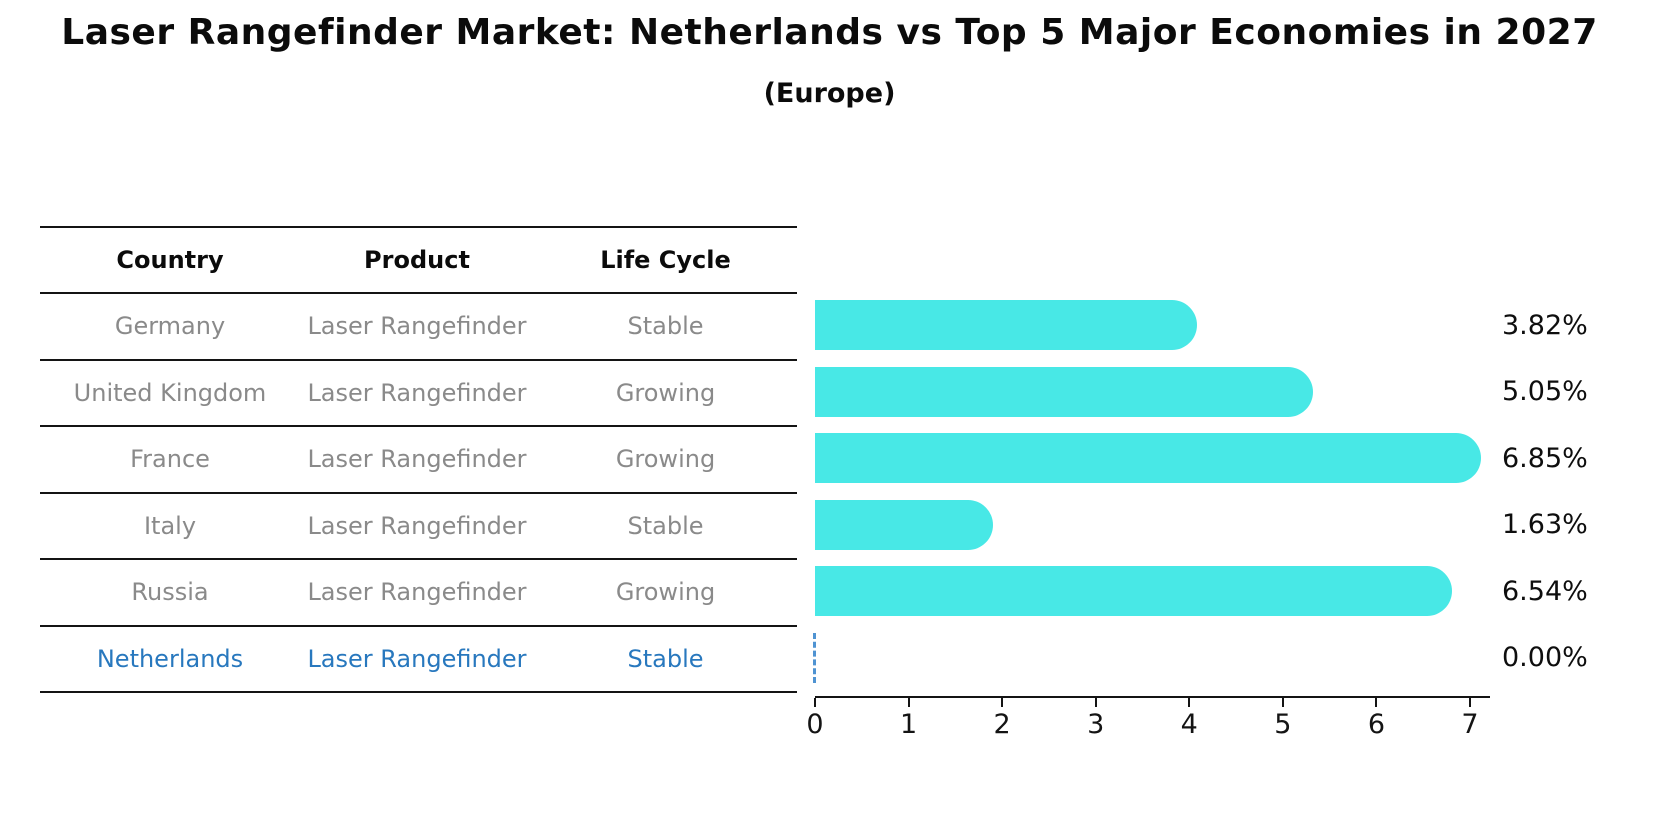  What do you see at coordinates (829, 93) in the screenshot?
I see `chart-subtitle: (Europe)` at bounding box center [829, 93].